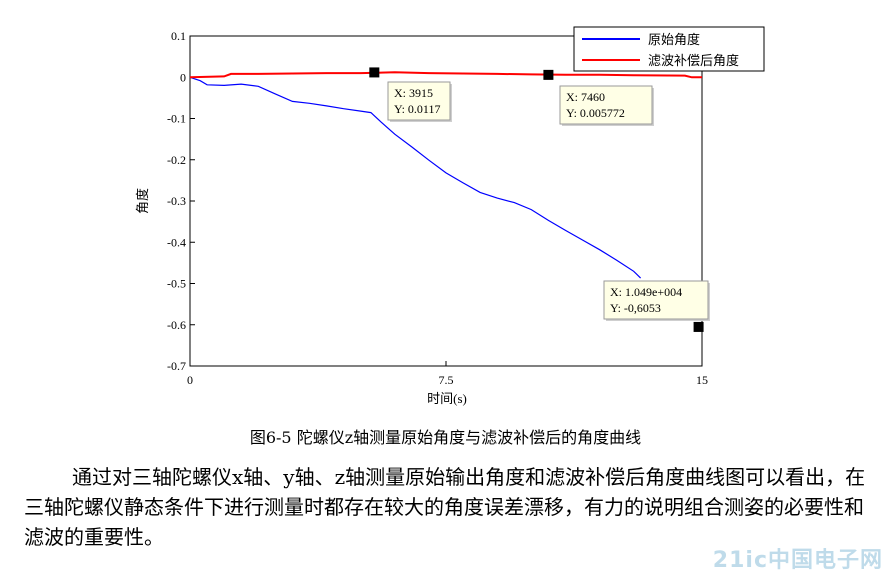  What do you see at coordinates (142, 201) in the screenshot?
I see `y-axis-label: 角度` at bounding box center [142, 201].